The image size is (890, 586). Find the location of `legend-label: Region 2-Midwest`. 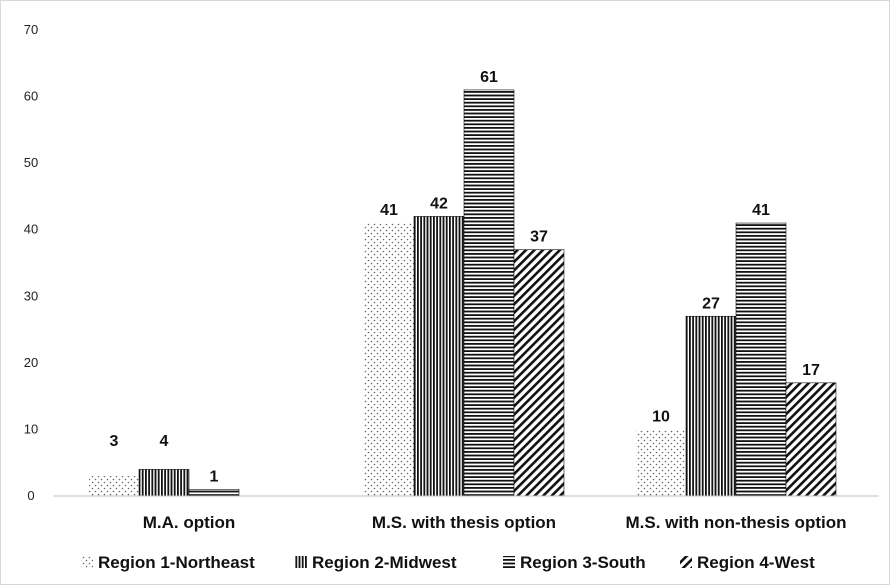

legend-label: Region 2-Midwest is located at coordinates (384, 562).